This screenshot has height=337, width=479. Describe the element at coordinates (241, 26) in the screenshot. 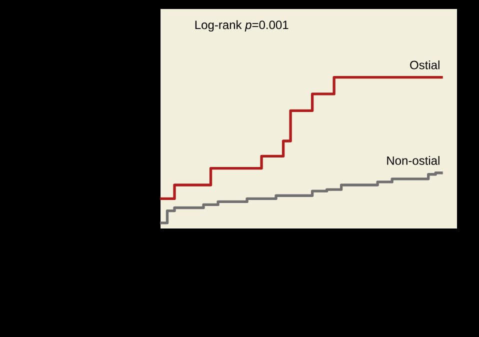

I see `text: Log-rank p=0.001` at that location.